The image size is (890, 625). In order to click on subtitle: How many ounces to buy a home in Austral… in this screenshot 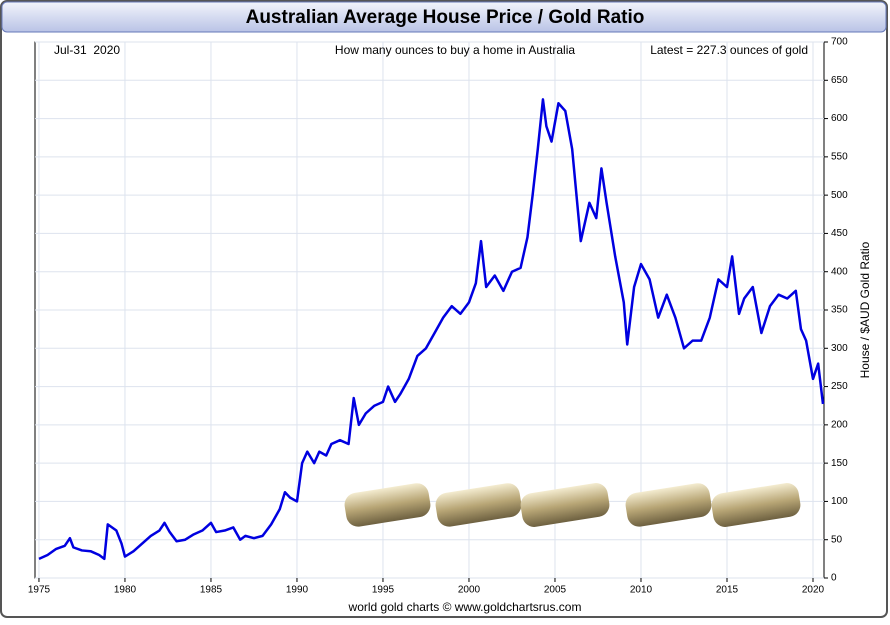, I will do `click(455, 50)`.